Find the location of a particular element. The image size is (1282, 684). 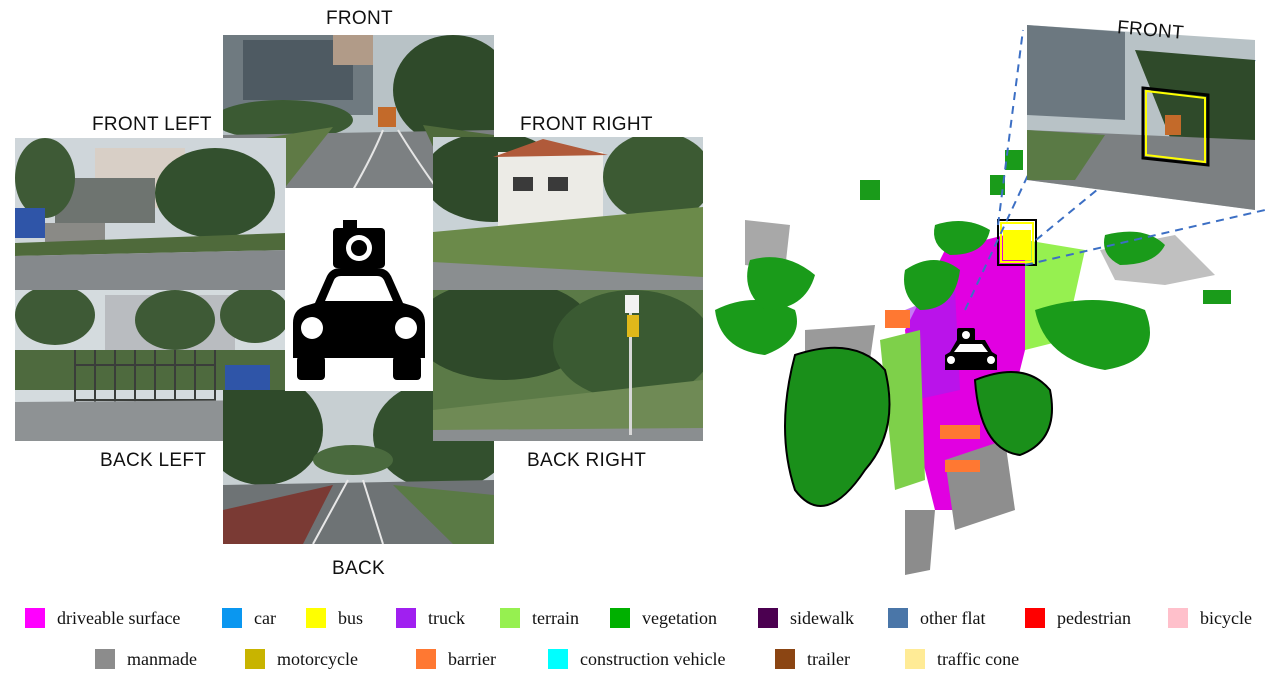

legend-item-driveable-surface: driveable surface is located at coordinates (102, 618).